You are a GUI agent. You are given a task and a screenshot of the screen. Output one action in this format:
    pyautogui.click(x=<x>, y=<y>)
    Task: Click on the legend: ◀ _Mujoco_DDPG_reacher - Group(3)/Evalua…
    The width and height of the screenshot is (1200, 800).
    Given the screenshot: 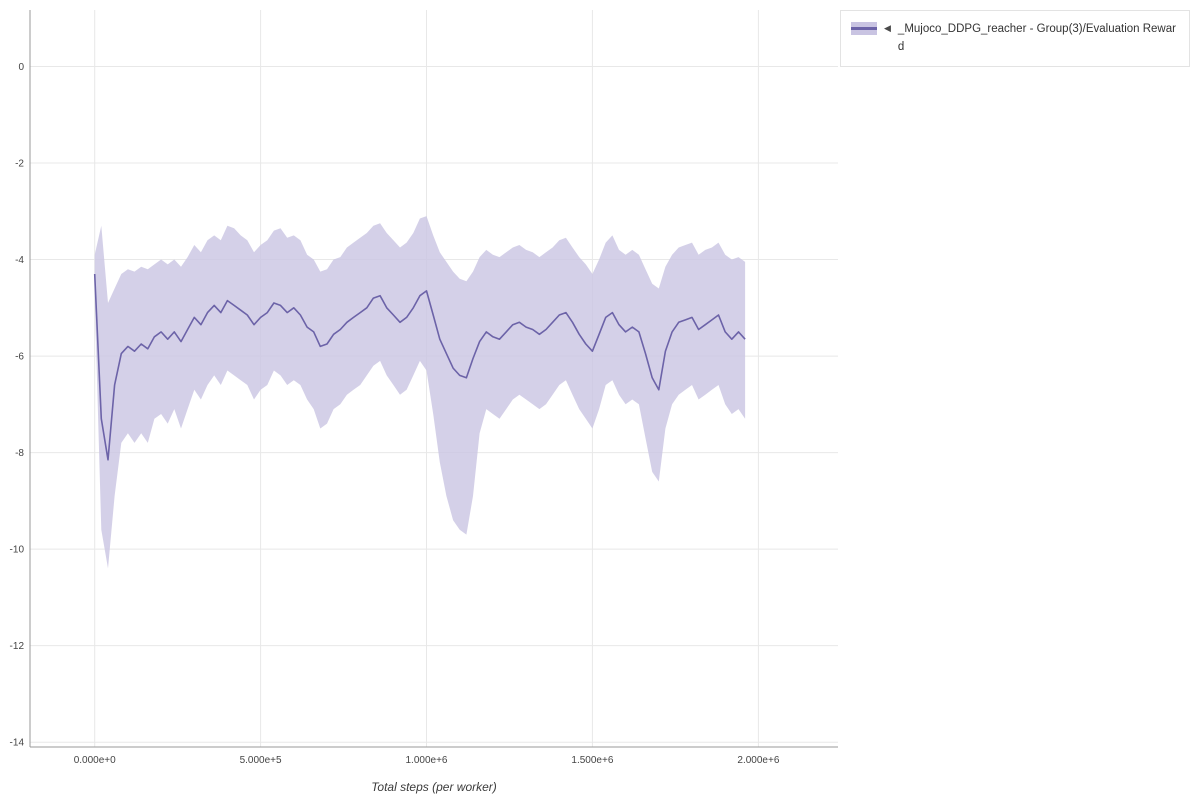 What is the action you would take?
    pyautogui.click(x=1015, y=38)
    